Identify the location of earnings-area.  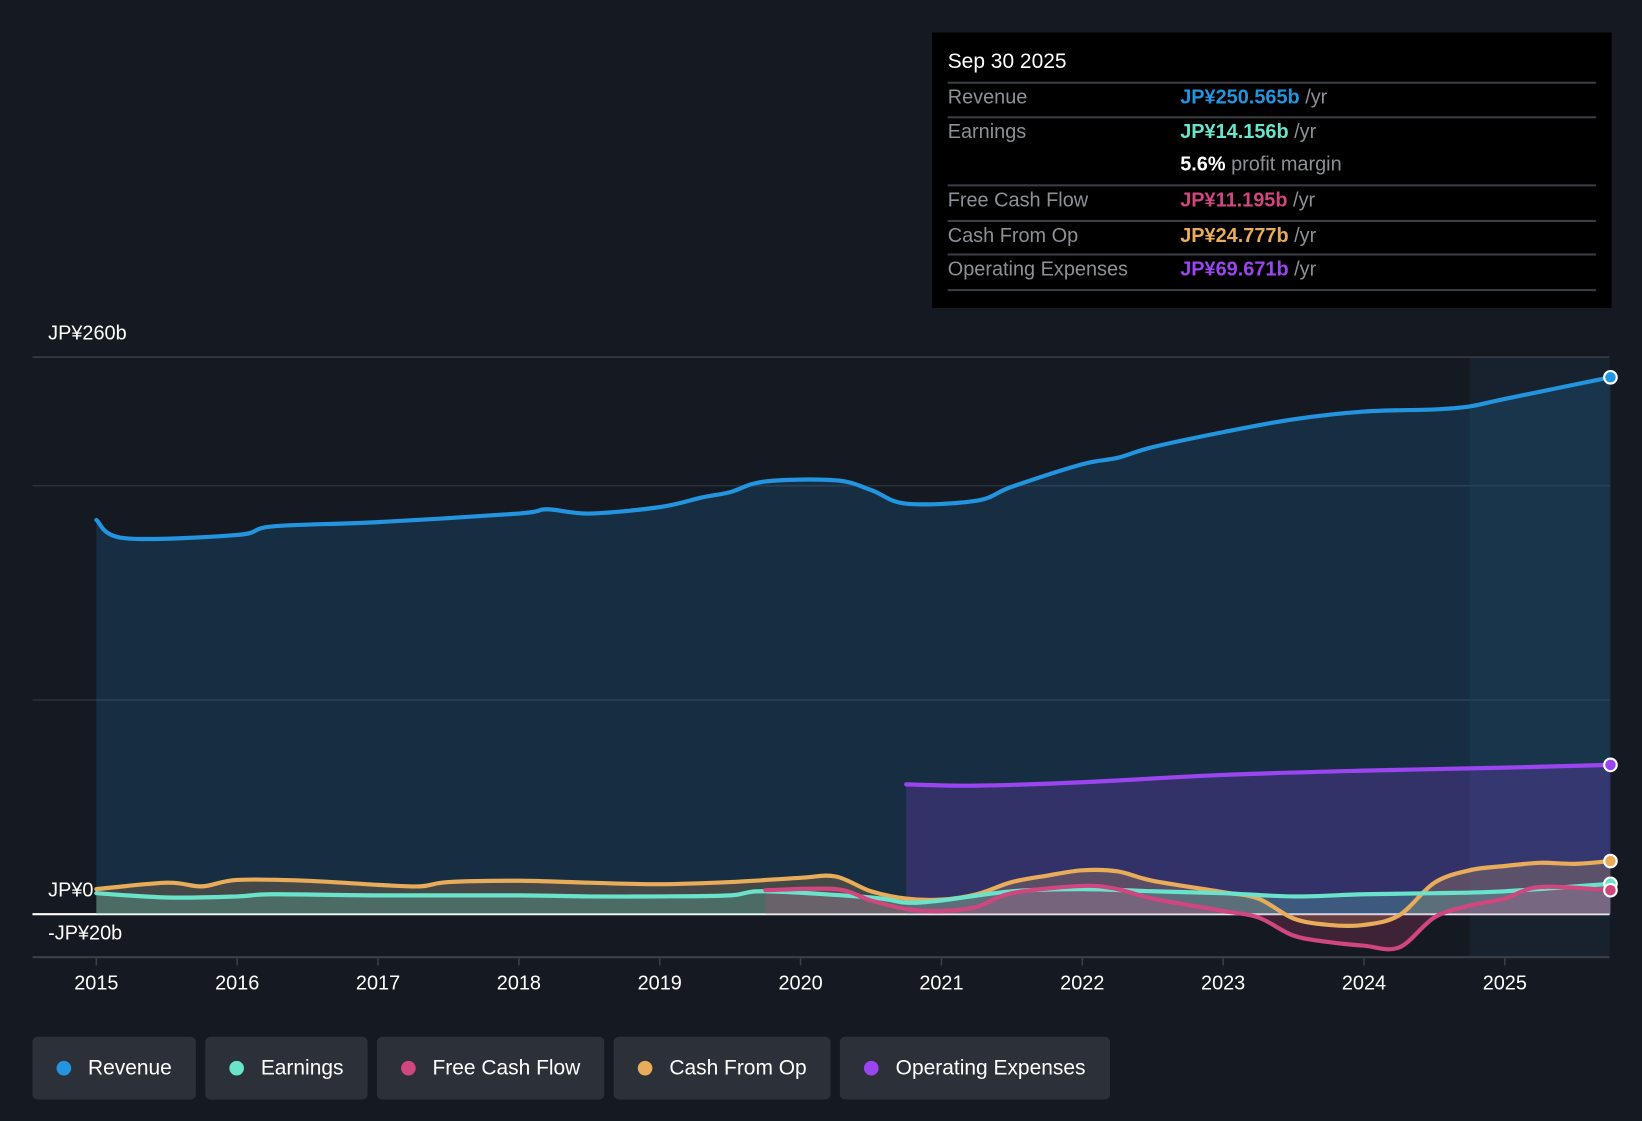
(853, 899).